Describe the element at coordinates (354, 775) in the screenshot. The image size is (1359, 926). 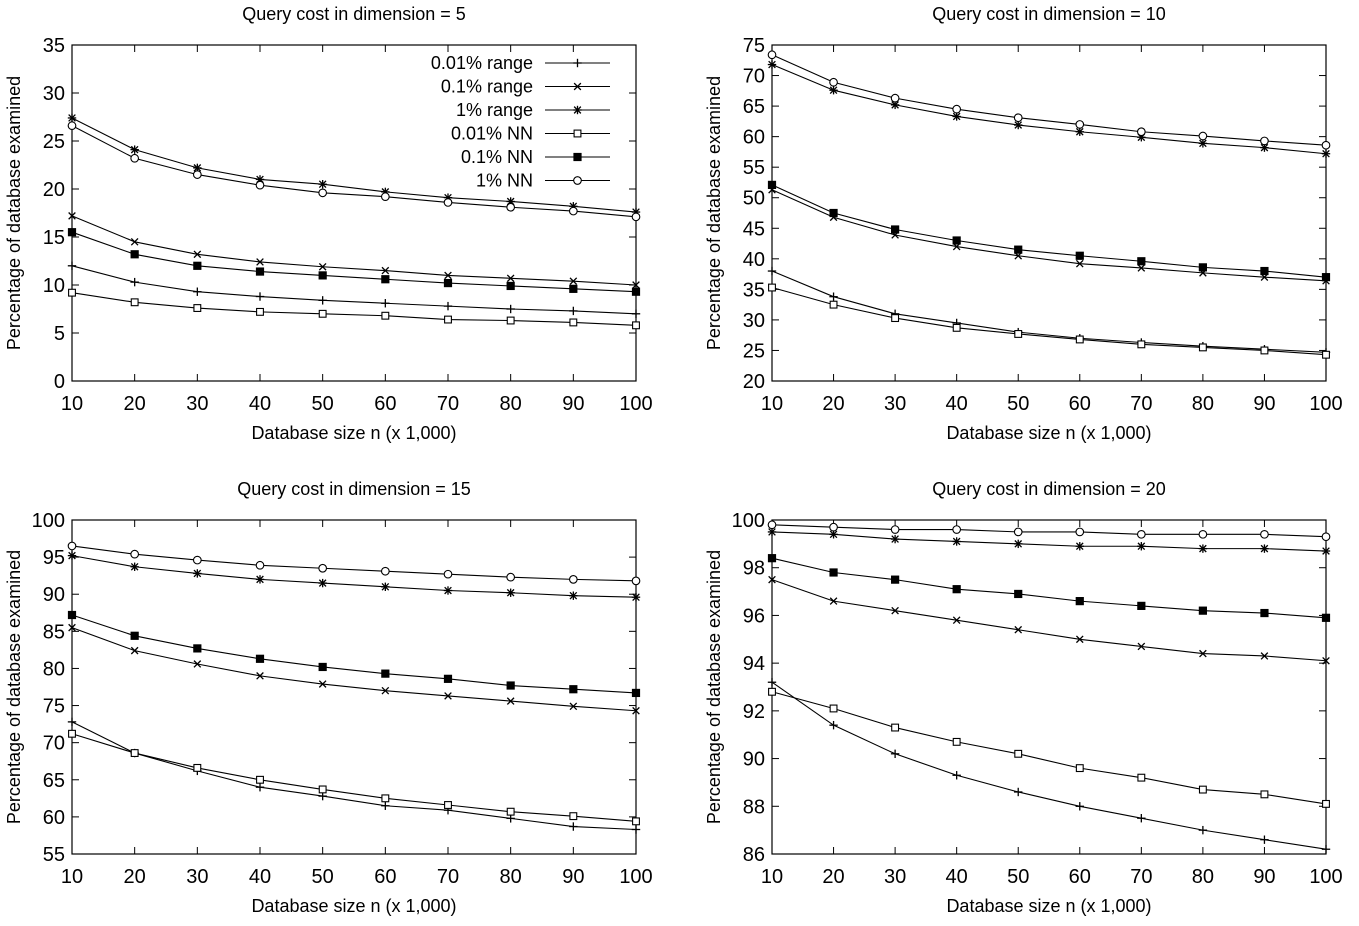
I see `series-0-01-range` at that location.